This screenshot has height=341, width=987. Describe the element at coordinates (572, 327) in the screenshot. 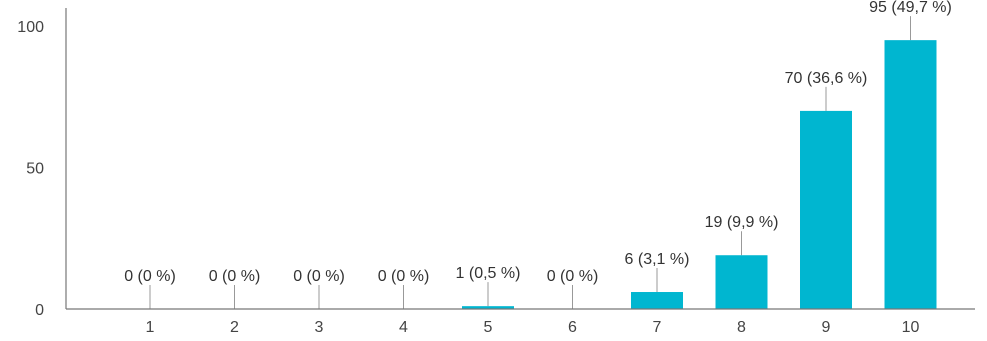

I see `x-tick-label-6: 6` at that location.